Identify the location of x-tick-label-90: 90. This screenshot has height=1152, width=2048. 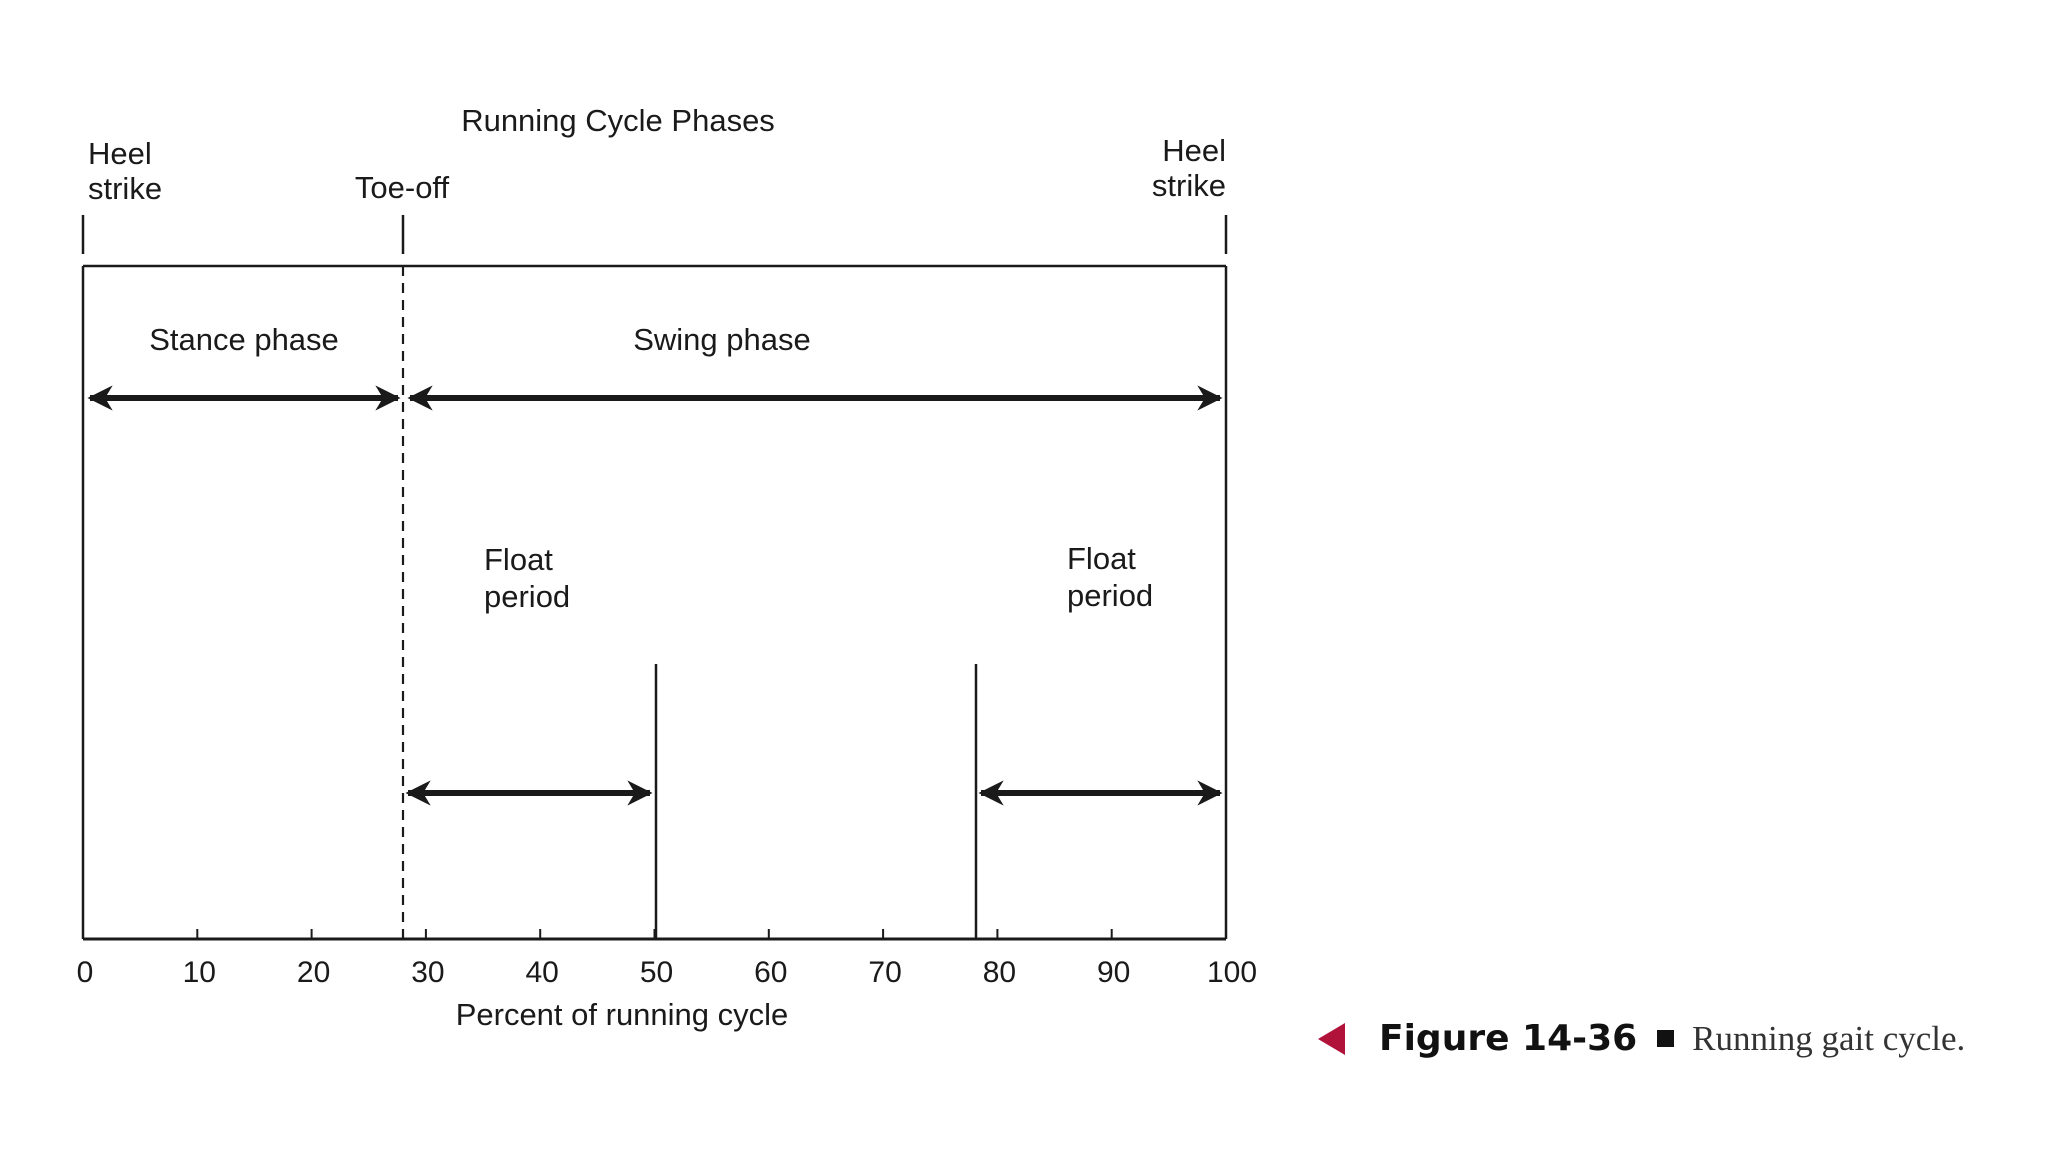
(1113, 972).